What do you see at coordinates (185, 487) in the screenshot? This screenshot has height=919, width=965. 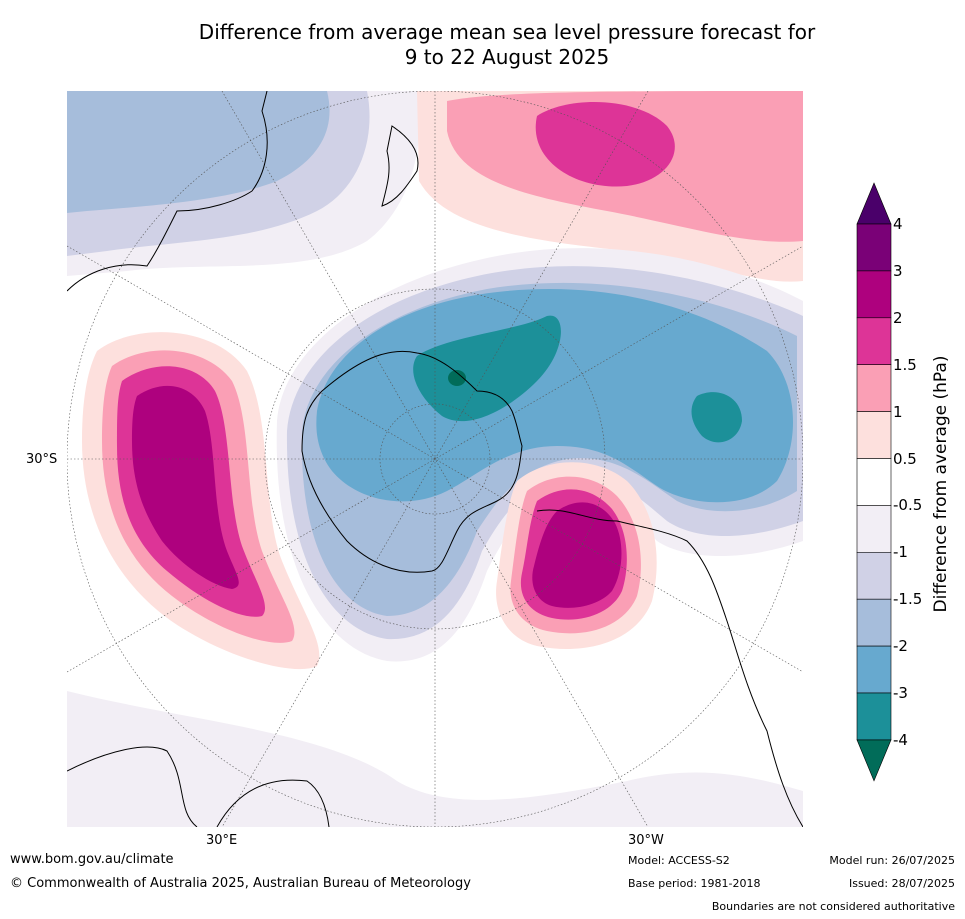 I see `positive-region-indian-core` at bounding box center [185, 487].